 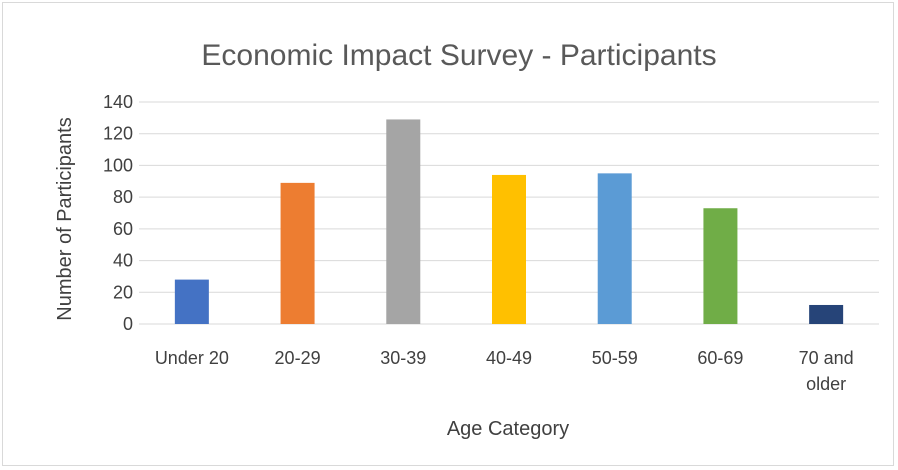 I want to click on y-tick-label: 60, so click(x=123, y=229).